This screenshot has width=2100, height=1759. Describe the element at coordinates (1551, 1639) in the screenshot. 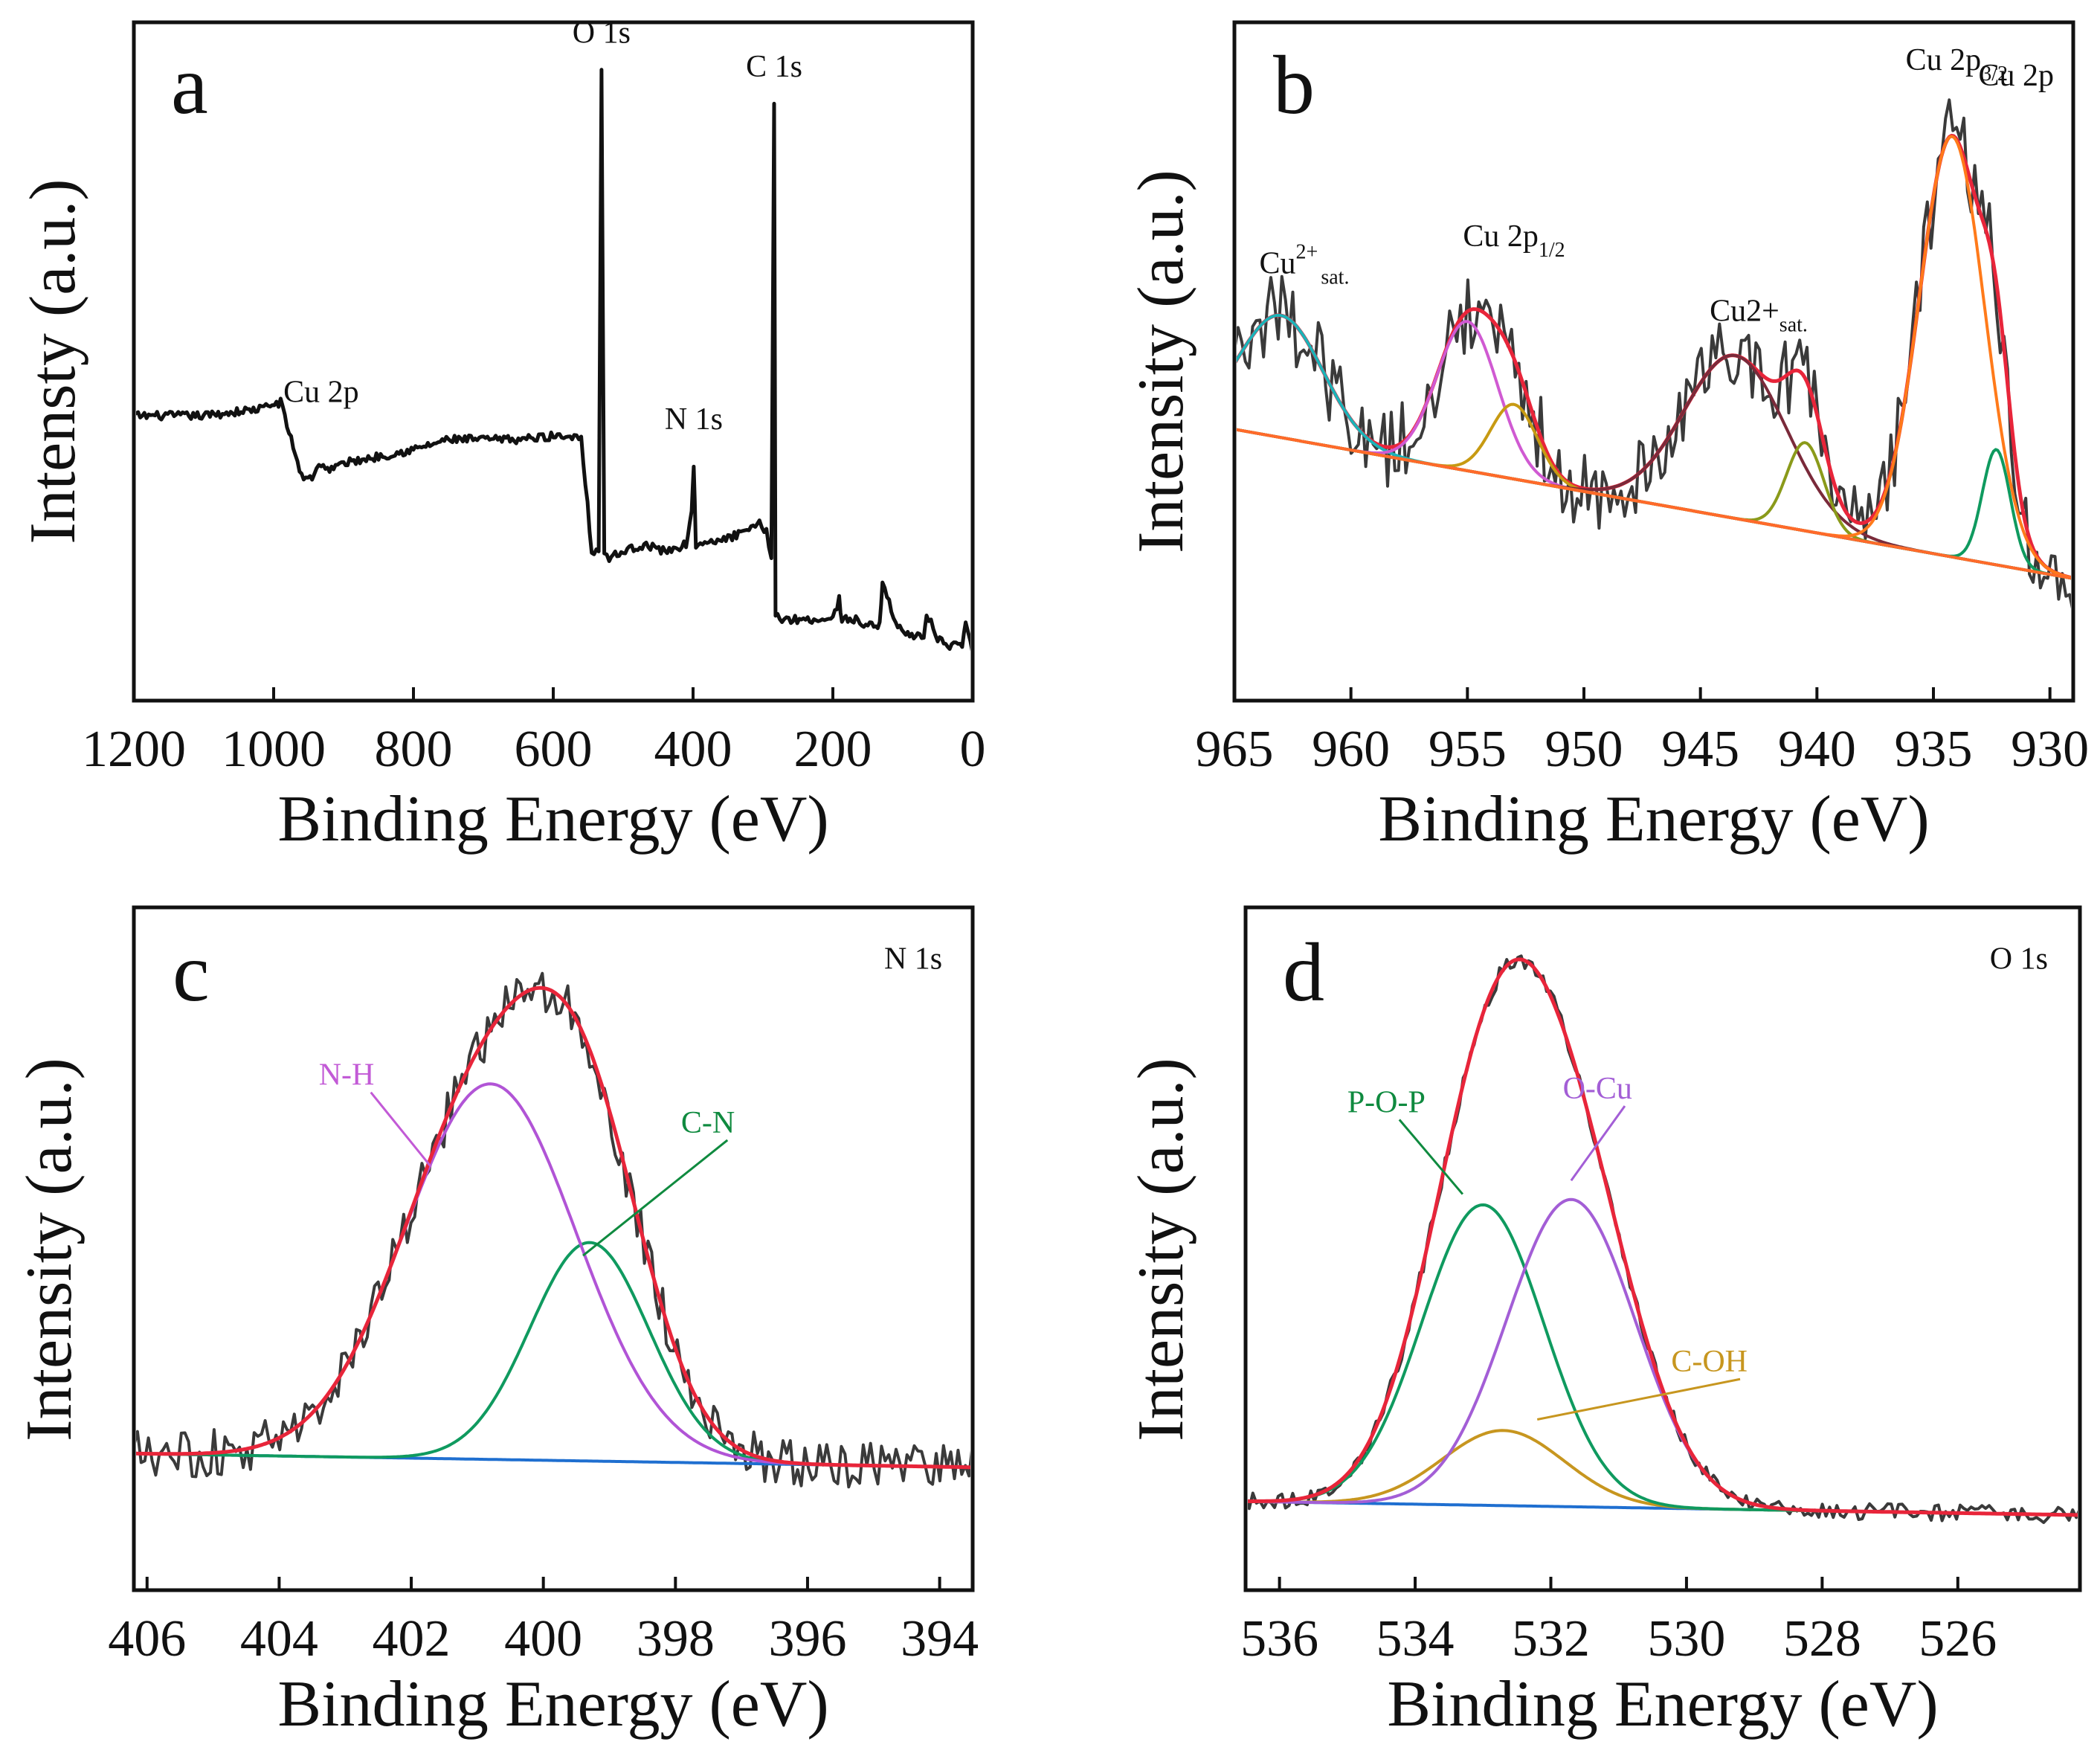

I see `panel-d-x-tick-label: 532` at that location.